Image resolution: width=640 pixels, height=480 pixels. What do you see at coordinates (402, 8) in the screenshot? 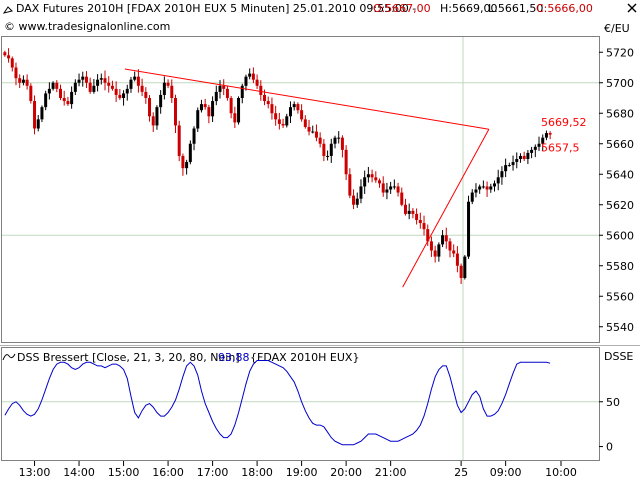
I see `header-open: O:5667,00` at bounding box center [402, 8].